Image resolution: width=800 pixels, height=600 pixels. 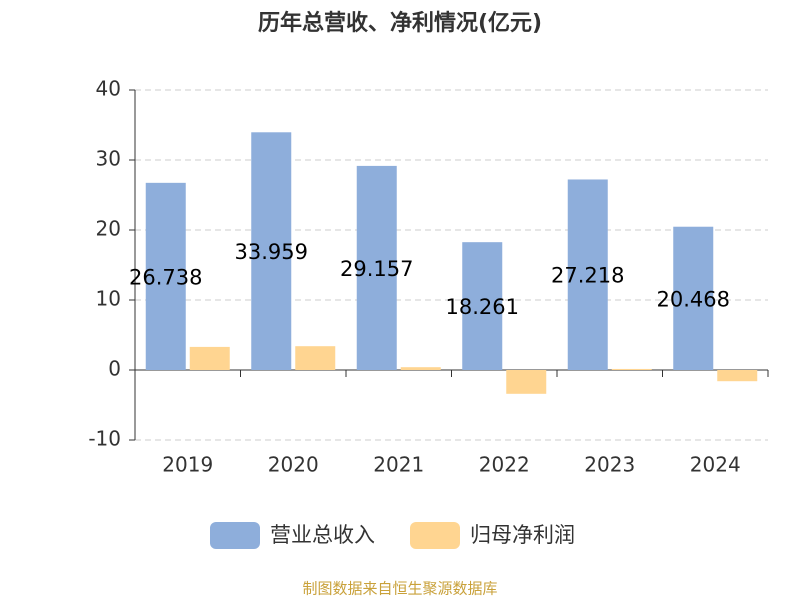 I want to click on x-tick-label: 2023, so click(x=609, y=465).